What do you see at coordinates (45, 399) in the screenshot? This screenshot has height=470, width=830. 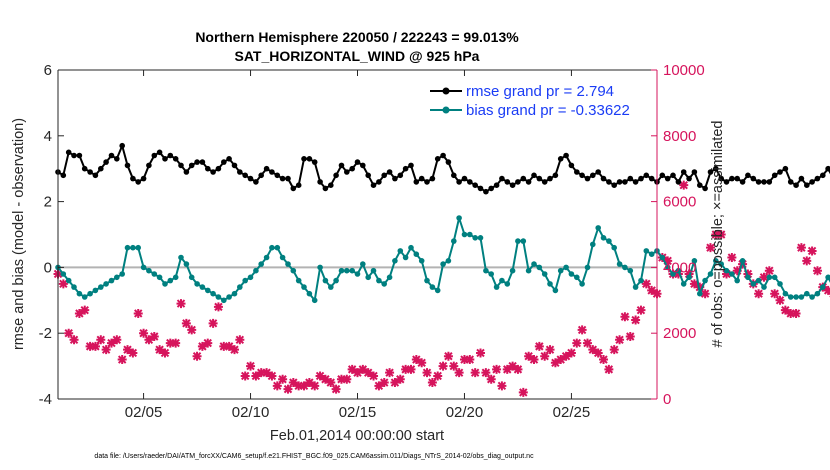 I see `y-tick-label-left: -4` at bounding box center [45, 399].